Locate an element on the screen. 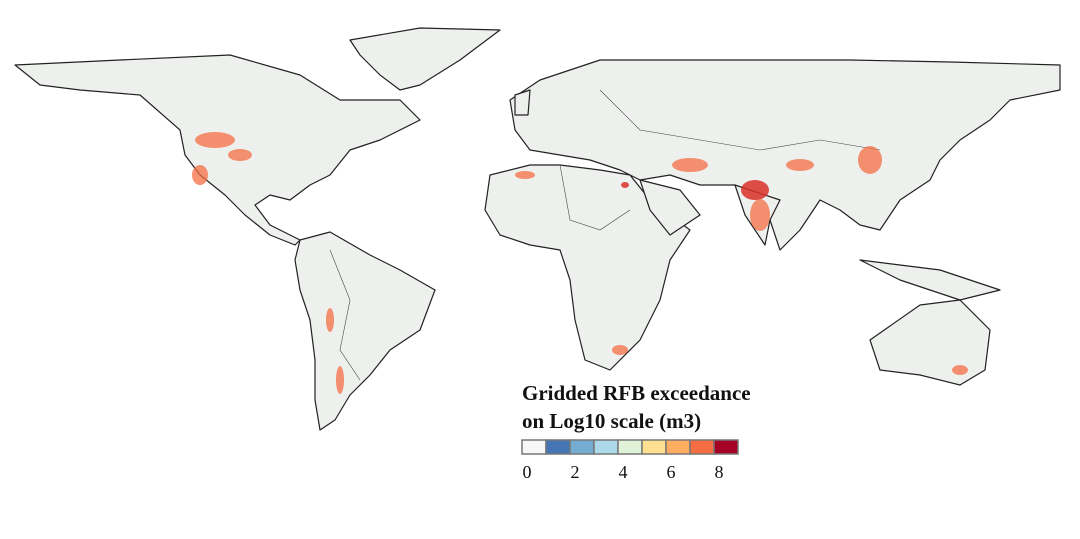  legend-tick-label: 6 is located at coordinates (671, 472).